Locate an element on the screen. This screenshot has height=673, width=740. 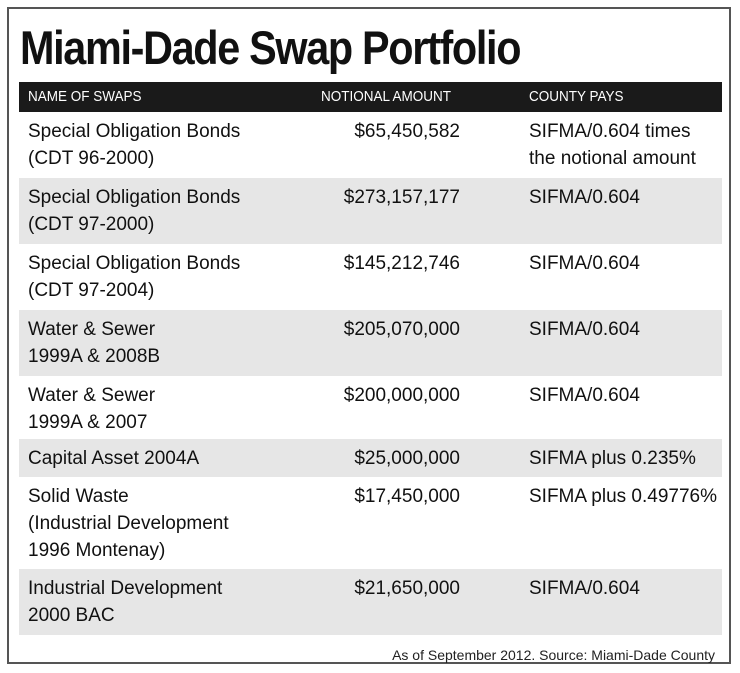
notional-amount: $21,650,000 is located at coordinates (407, 588).